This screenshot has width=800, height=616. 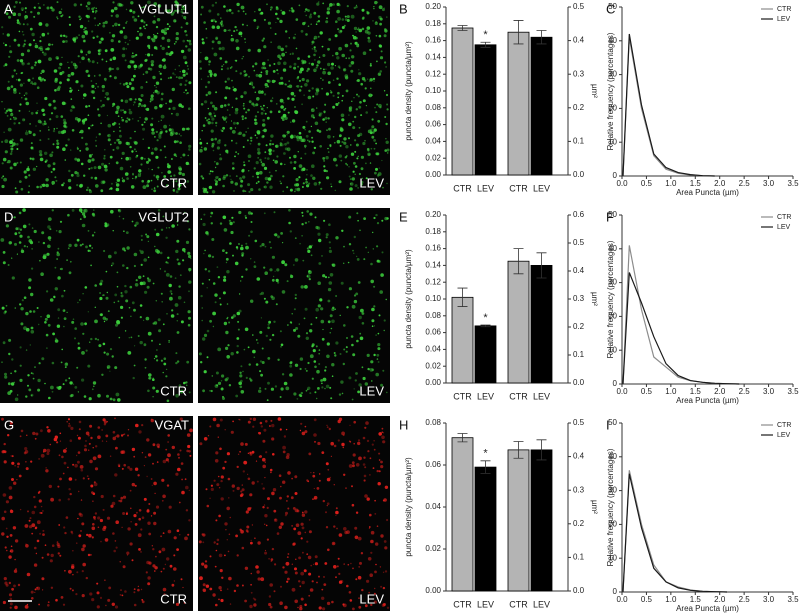 What do you see at coordinates (433, 382) in the screenshot?
I see `y-tick-label: 0.00` at bounding box center [433, 382].